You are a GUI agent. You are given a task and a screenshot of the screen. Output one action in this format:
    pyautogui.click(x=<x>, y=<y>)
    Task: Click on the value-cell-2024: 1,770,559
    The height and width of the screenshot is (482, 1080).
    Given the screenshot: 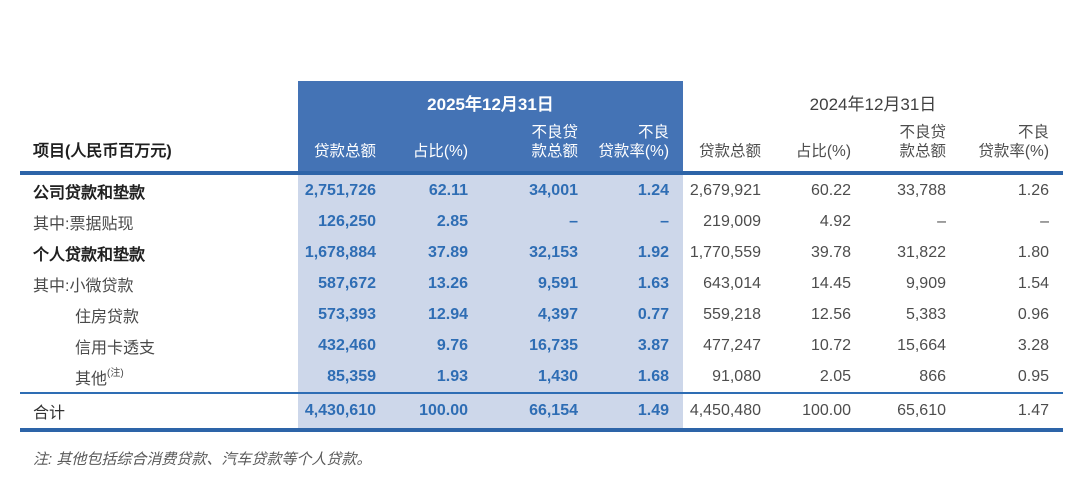 What is the action you would take?
    pyautogui.click(x=725, y=252)
    